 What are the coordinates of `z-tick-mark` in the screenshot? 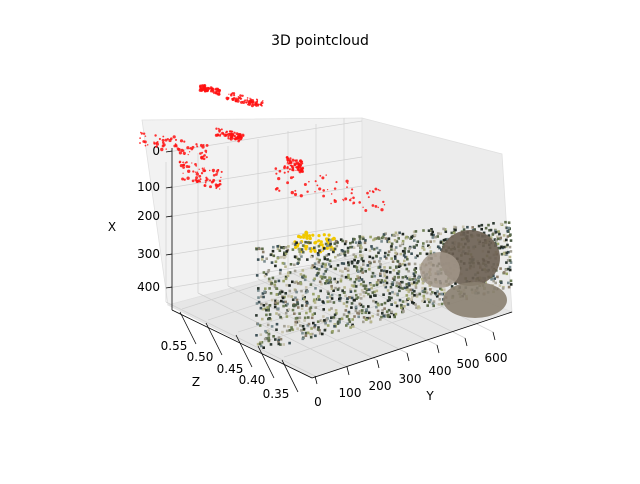 It's located at (188, 328).